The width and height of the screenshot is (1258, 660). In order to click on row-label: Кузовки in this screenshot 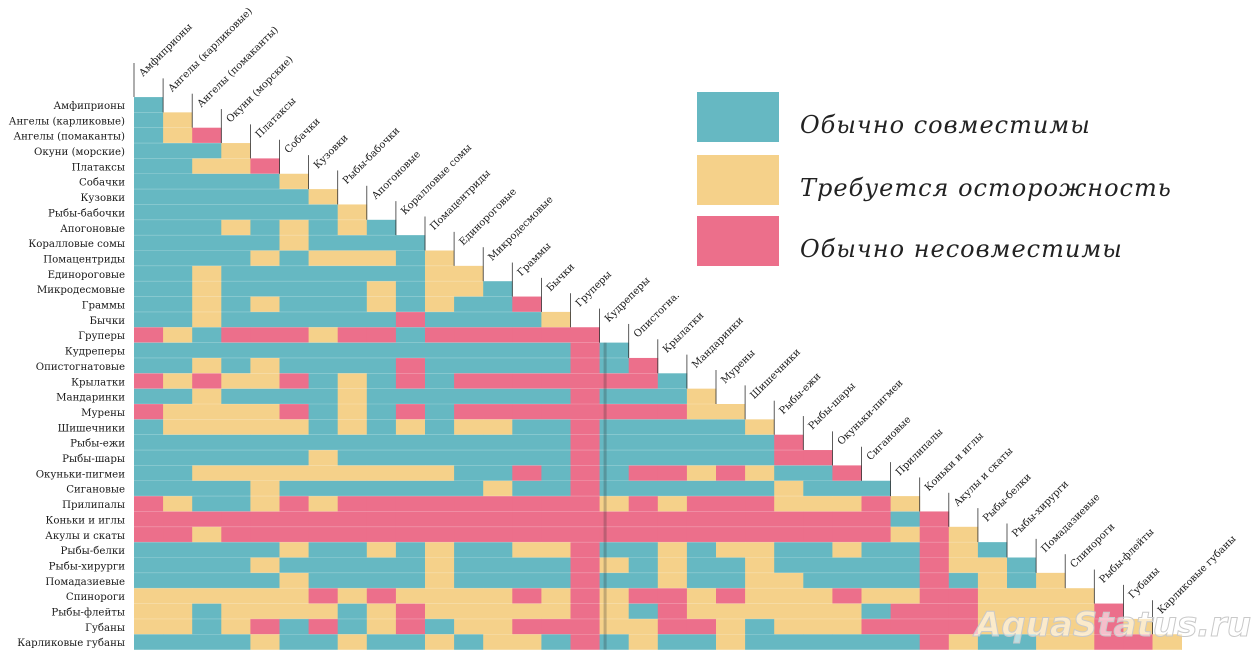, I will do `click(103, 198)`.